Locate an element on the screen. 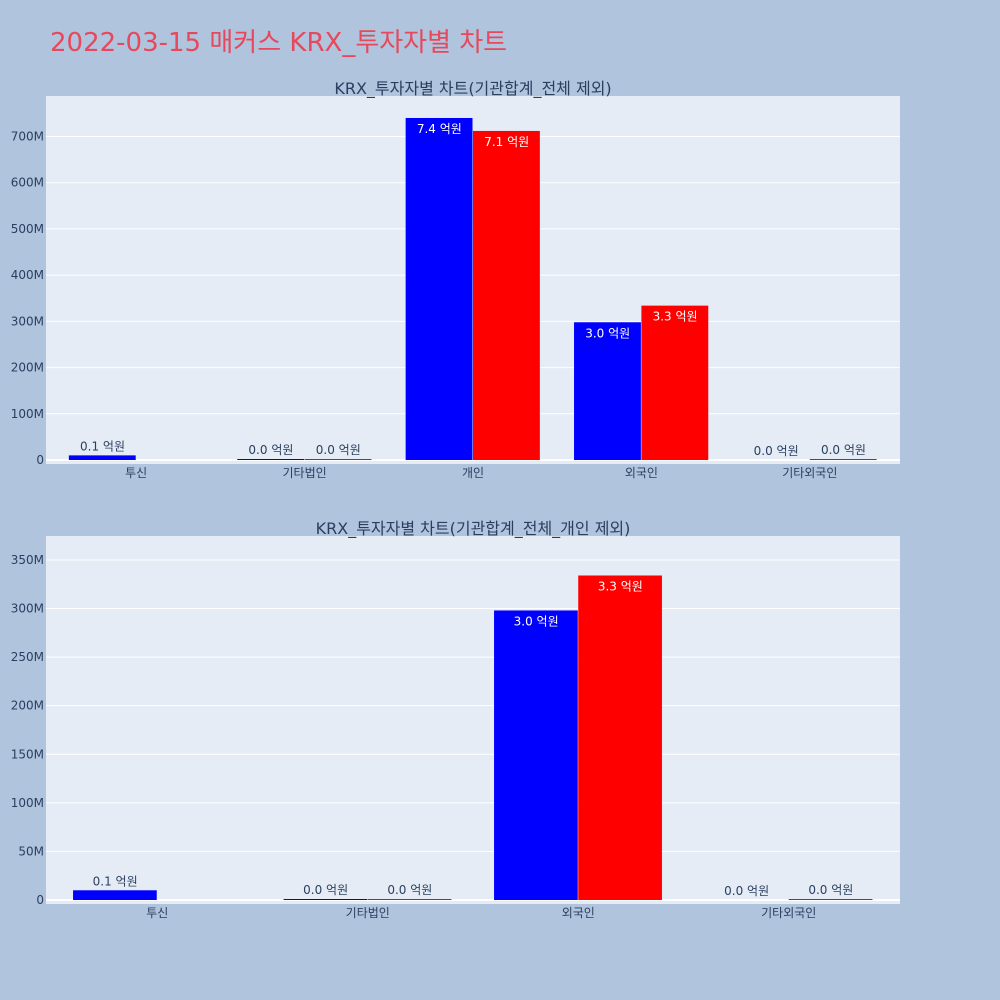  bar-value-label: 7.4 억원 is located at coordinates (439, 129).